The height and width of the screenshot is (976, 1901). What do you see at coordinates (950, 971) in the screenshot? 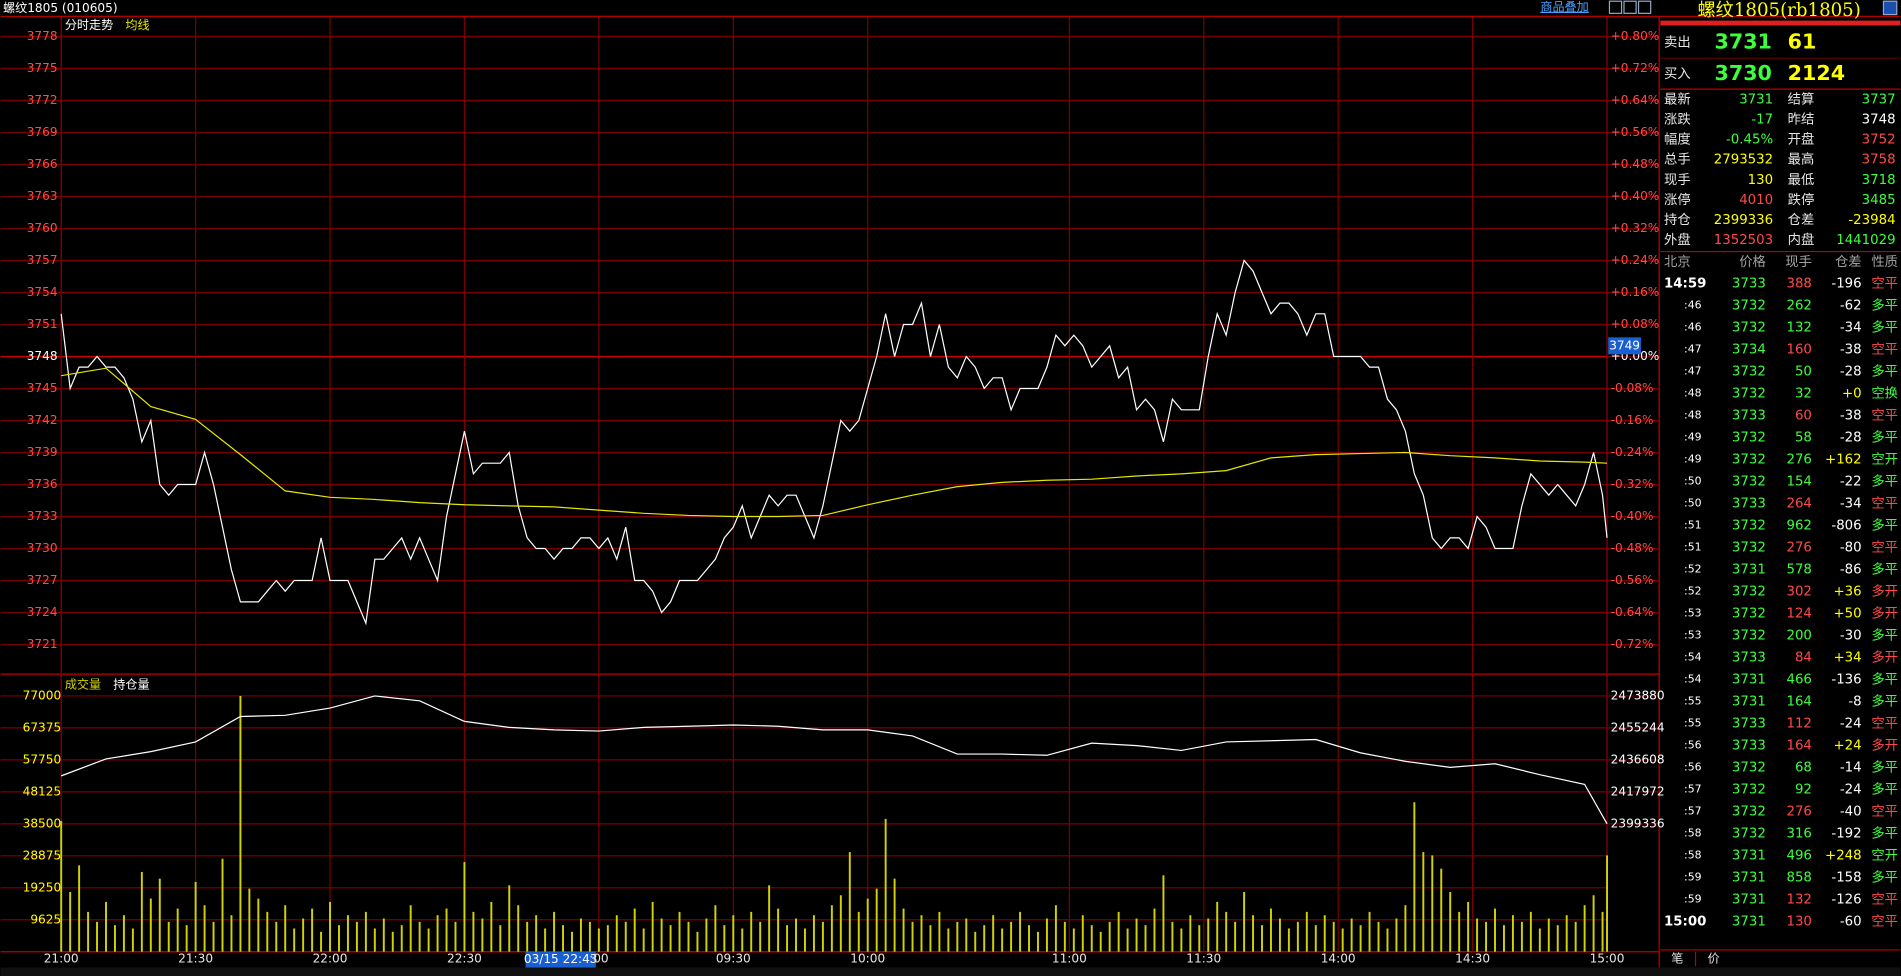
I see `status-bar` at bounding box center [950, 971].